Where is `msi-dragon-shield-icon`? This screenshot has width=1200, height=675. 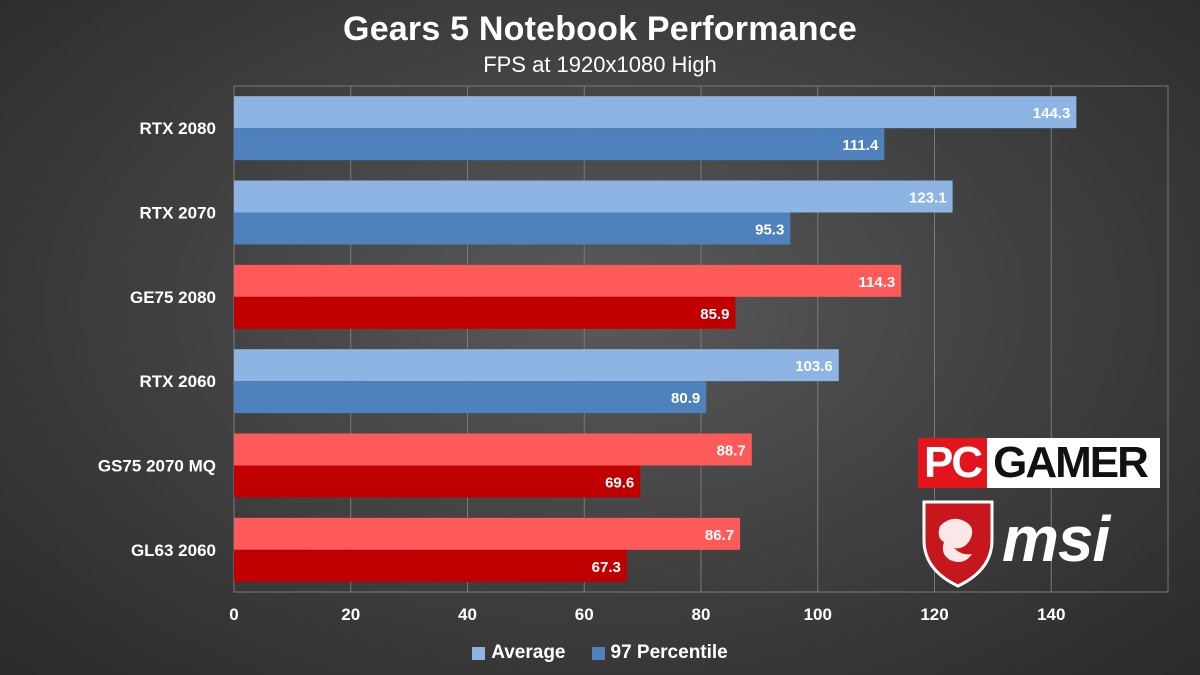 msi-dragon-shield-icon is located at coordinates (958, 544).